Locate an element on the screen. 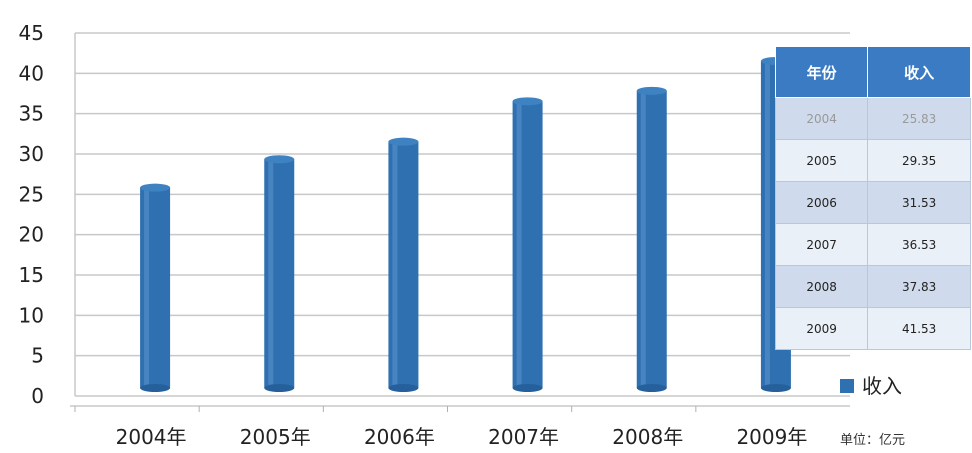  table-header-row: 年份 收入 is located at coordinates (872, 72).